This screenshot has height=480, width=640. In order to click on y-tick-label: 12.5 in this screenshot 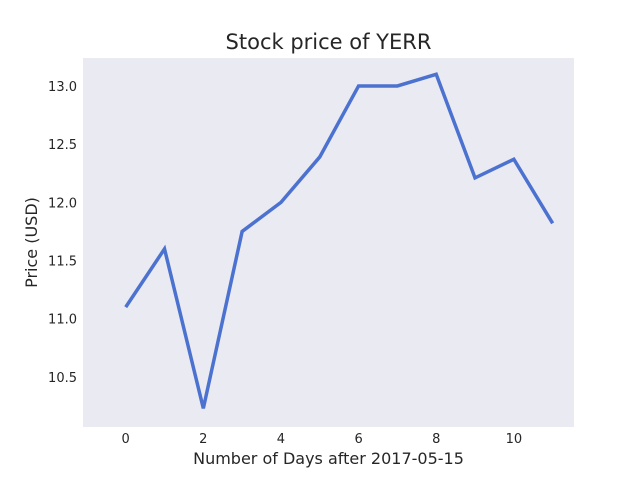, I will do `click(62, 145)`.